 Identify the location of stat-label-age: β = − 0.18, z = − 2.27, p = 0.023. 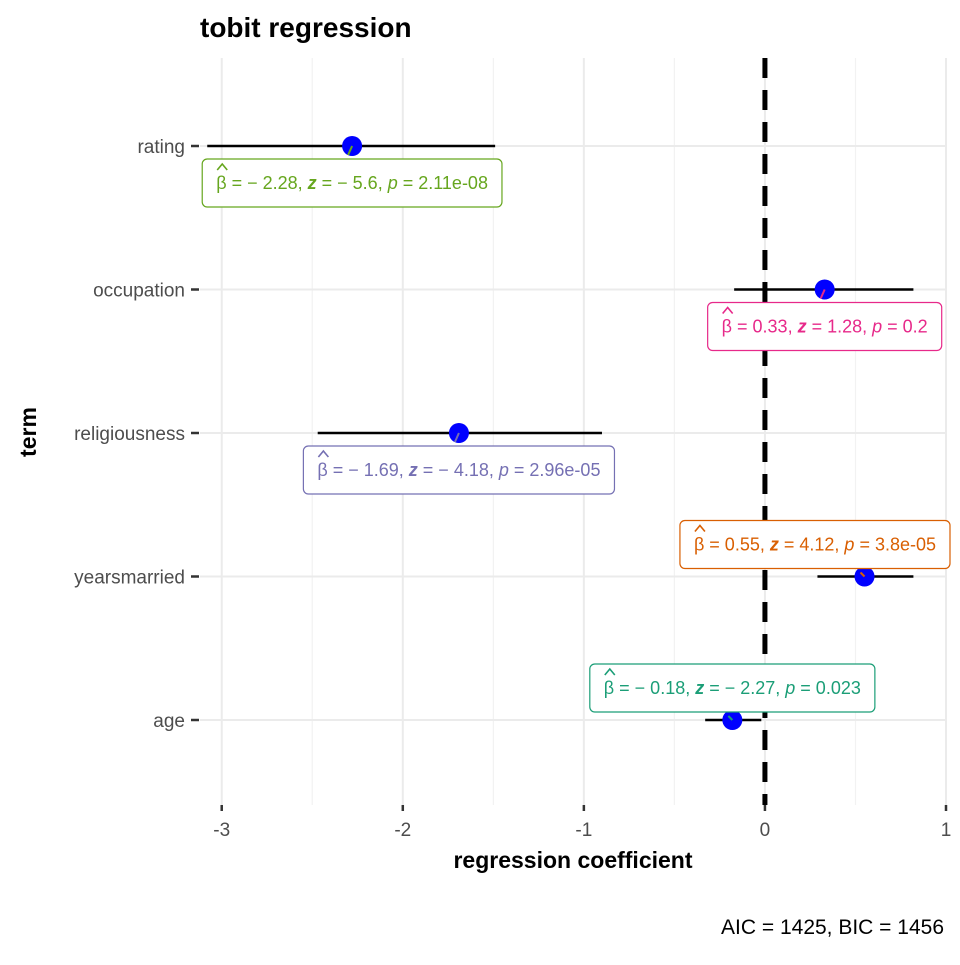
(732, 692).